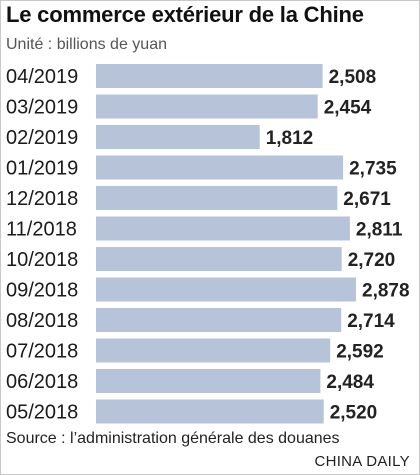 This screenshot has height=475, width=420. What do you see at coordinates (42, 138) in the screenshot?
I see `category-label: 02/2019` at bounding box center [42, 138].